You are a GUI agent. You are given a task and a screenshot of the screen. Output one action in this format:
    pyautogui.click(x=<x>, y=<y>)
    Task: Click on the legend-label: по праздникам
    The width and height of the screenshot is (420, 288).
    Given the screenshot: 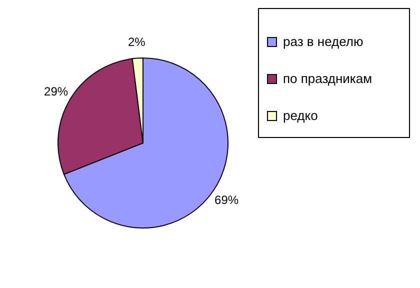 What is the action you would take?
    pyautogui.click(x=327, y=78)
    